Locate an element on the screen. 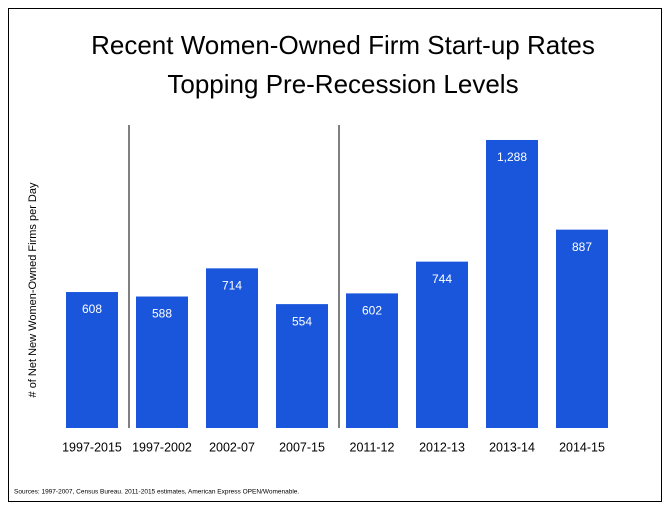 This screenshot has width=671, height=510. value-label: 744 is located at coordinates (442, 279).